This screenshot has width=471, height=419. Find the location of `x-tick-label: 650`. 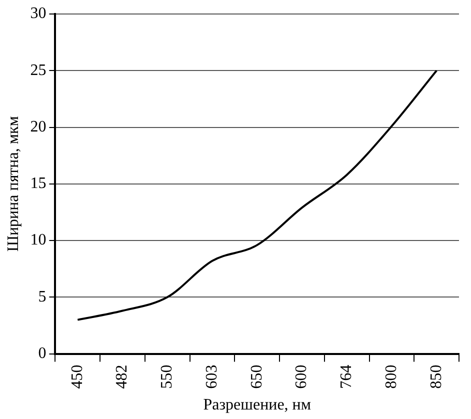

x-tick-label: 650 is located at coordinates (257, 376).